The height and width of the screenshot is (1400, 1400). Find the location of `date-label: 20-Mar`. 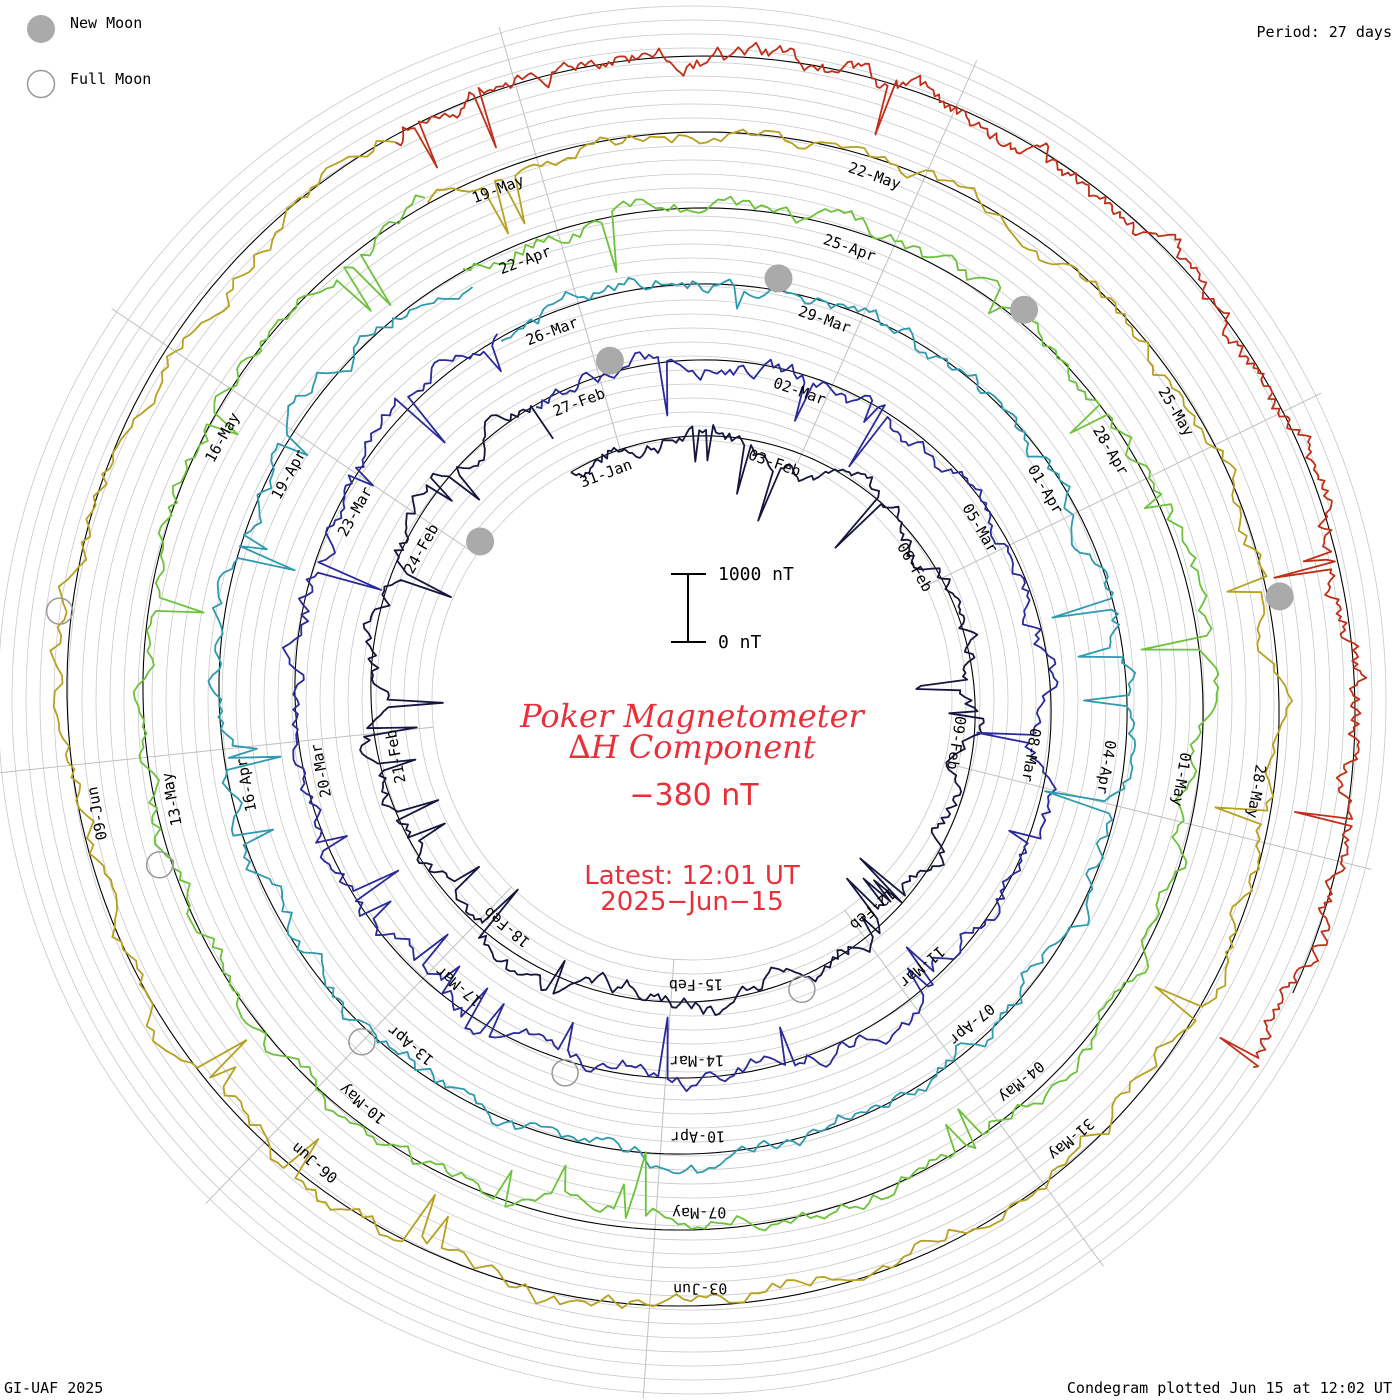

date-label: 20-Mar is located at coordinates (321, 770).